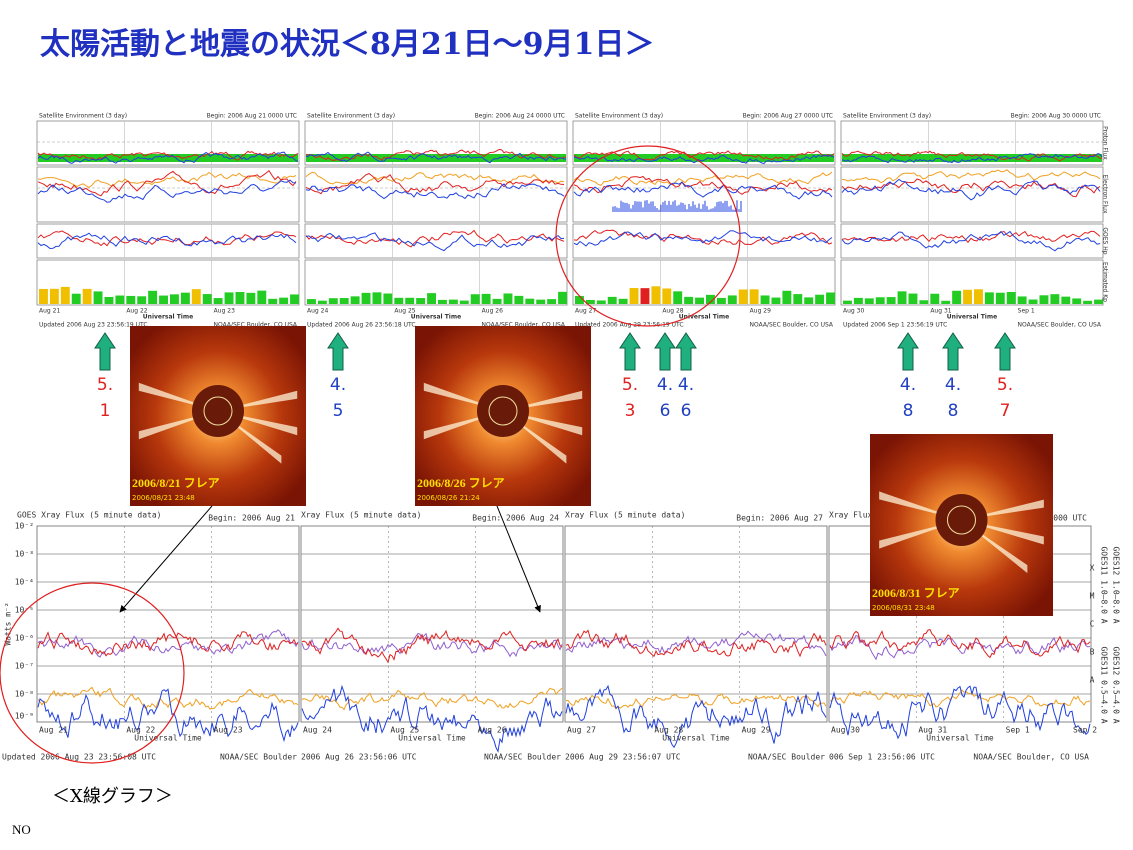 Image resolution: width=1133 pixels, height=850 pixels. What do you see at coordinates (24, 582) in the screenshot?
I see `y-tick-label: 10⁻⁴` at bounding box center [24, 582].